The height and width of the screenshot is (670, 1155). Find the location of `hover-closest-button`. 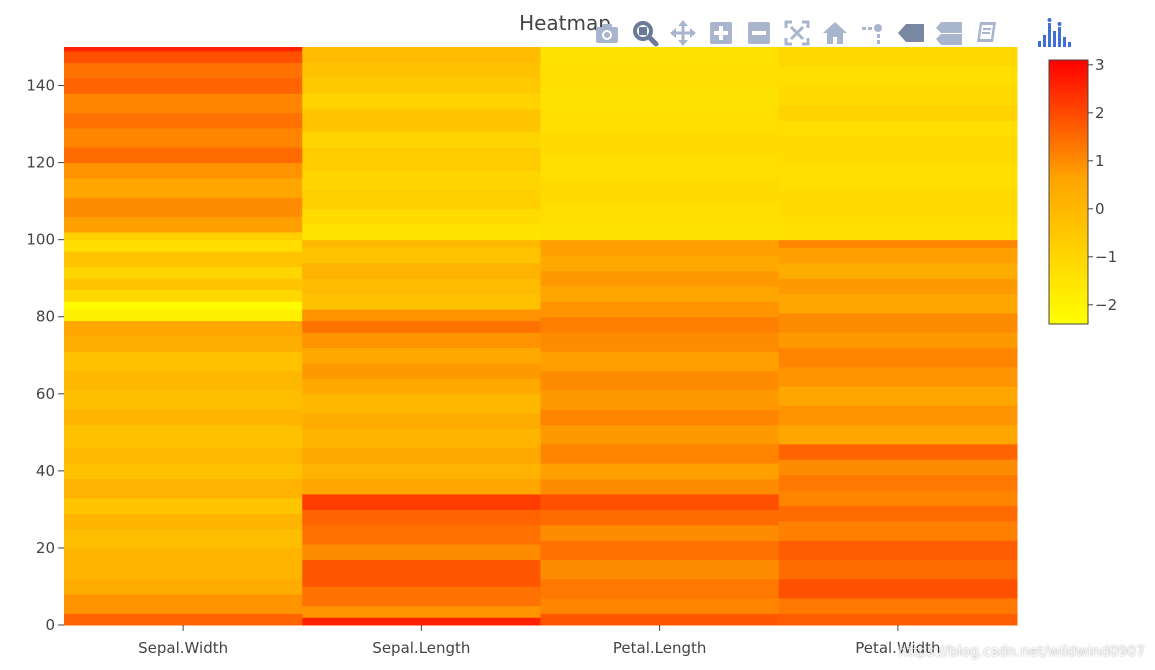

hover-closest-button is located at coordinates (911, 33).